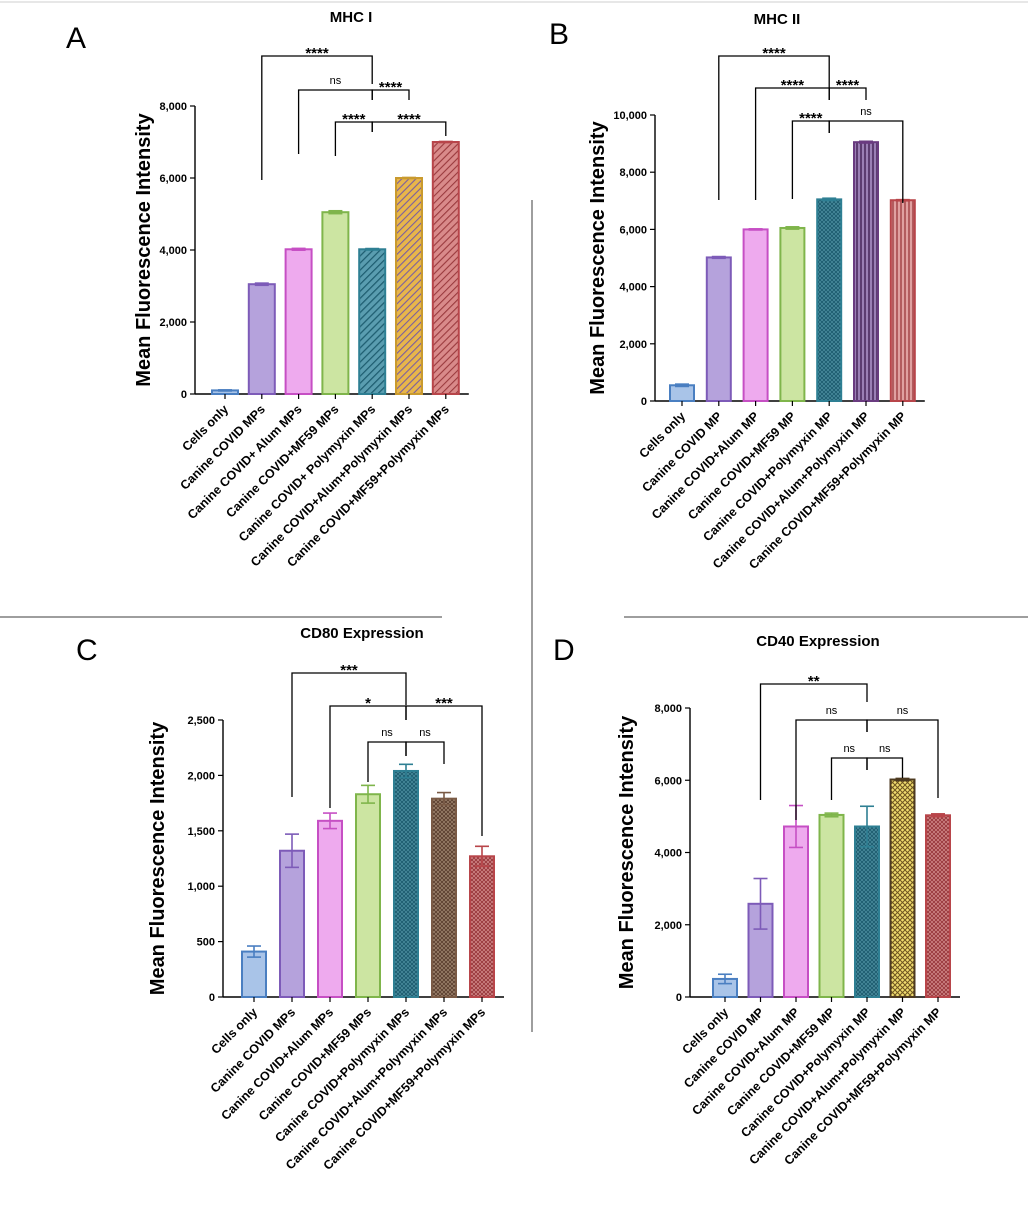 Image resolution: width=1028 pixels, height=1228 pixels. Describe the element at coordinates (805, 1072) in the screenshot. I see `x-tick-label: Canine COVID+Polymyxin MP` at that location.